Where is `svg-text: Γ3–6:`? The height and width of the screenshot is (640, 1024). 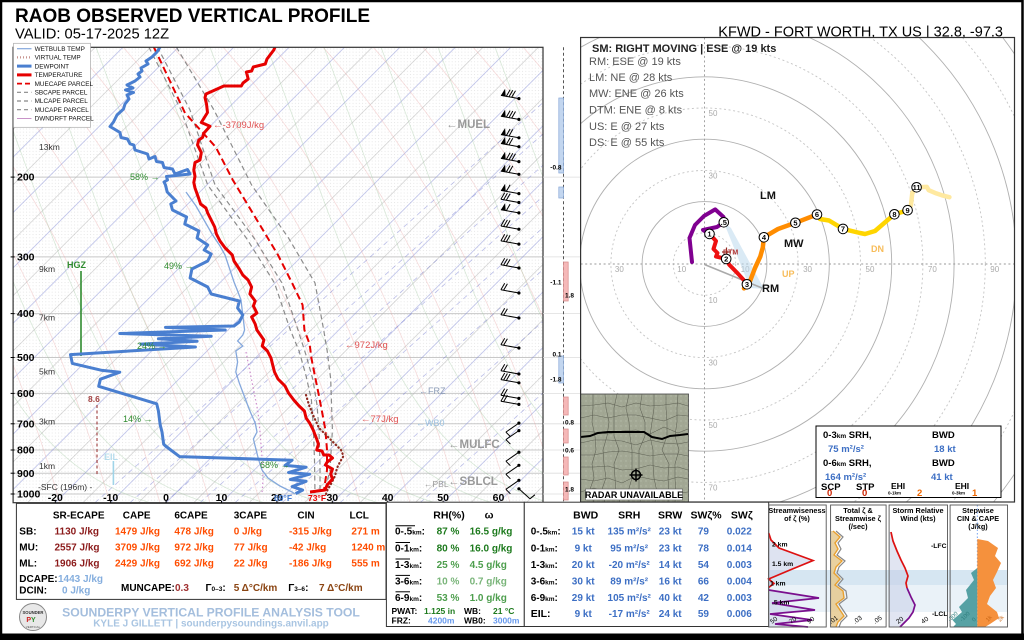
svg-text: Γ3–6: is located at coordinates (298, 588).